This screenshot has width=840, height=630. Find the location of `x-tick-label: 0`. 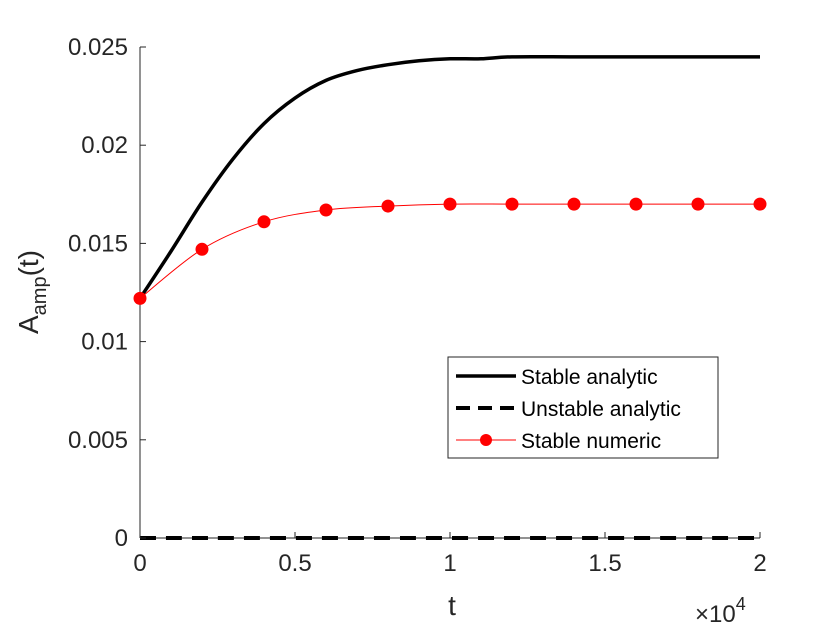

x-tick-label: 0 is located at coordinates (139, 563).